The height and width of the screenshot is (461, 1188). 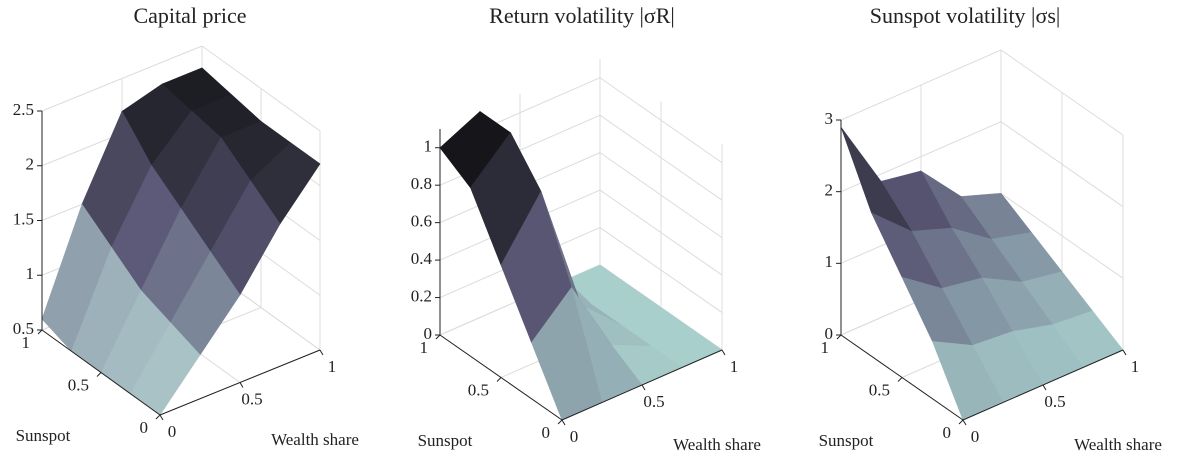 What do you see at coordinates (23, 109) in the screenshot?
I see `z-tick-label: 2.5` at bounding box center [23, 109].